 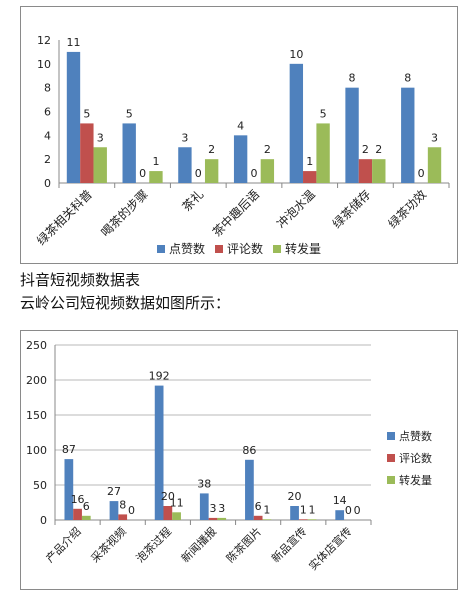 I want to click on data-label: 14, so click(x=340, y=500).